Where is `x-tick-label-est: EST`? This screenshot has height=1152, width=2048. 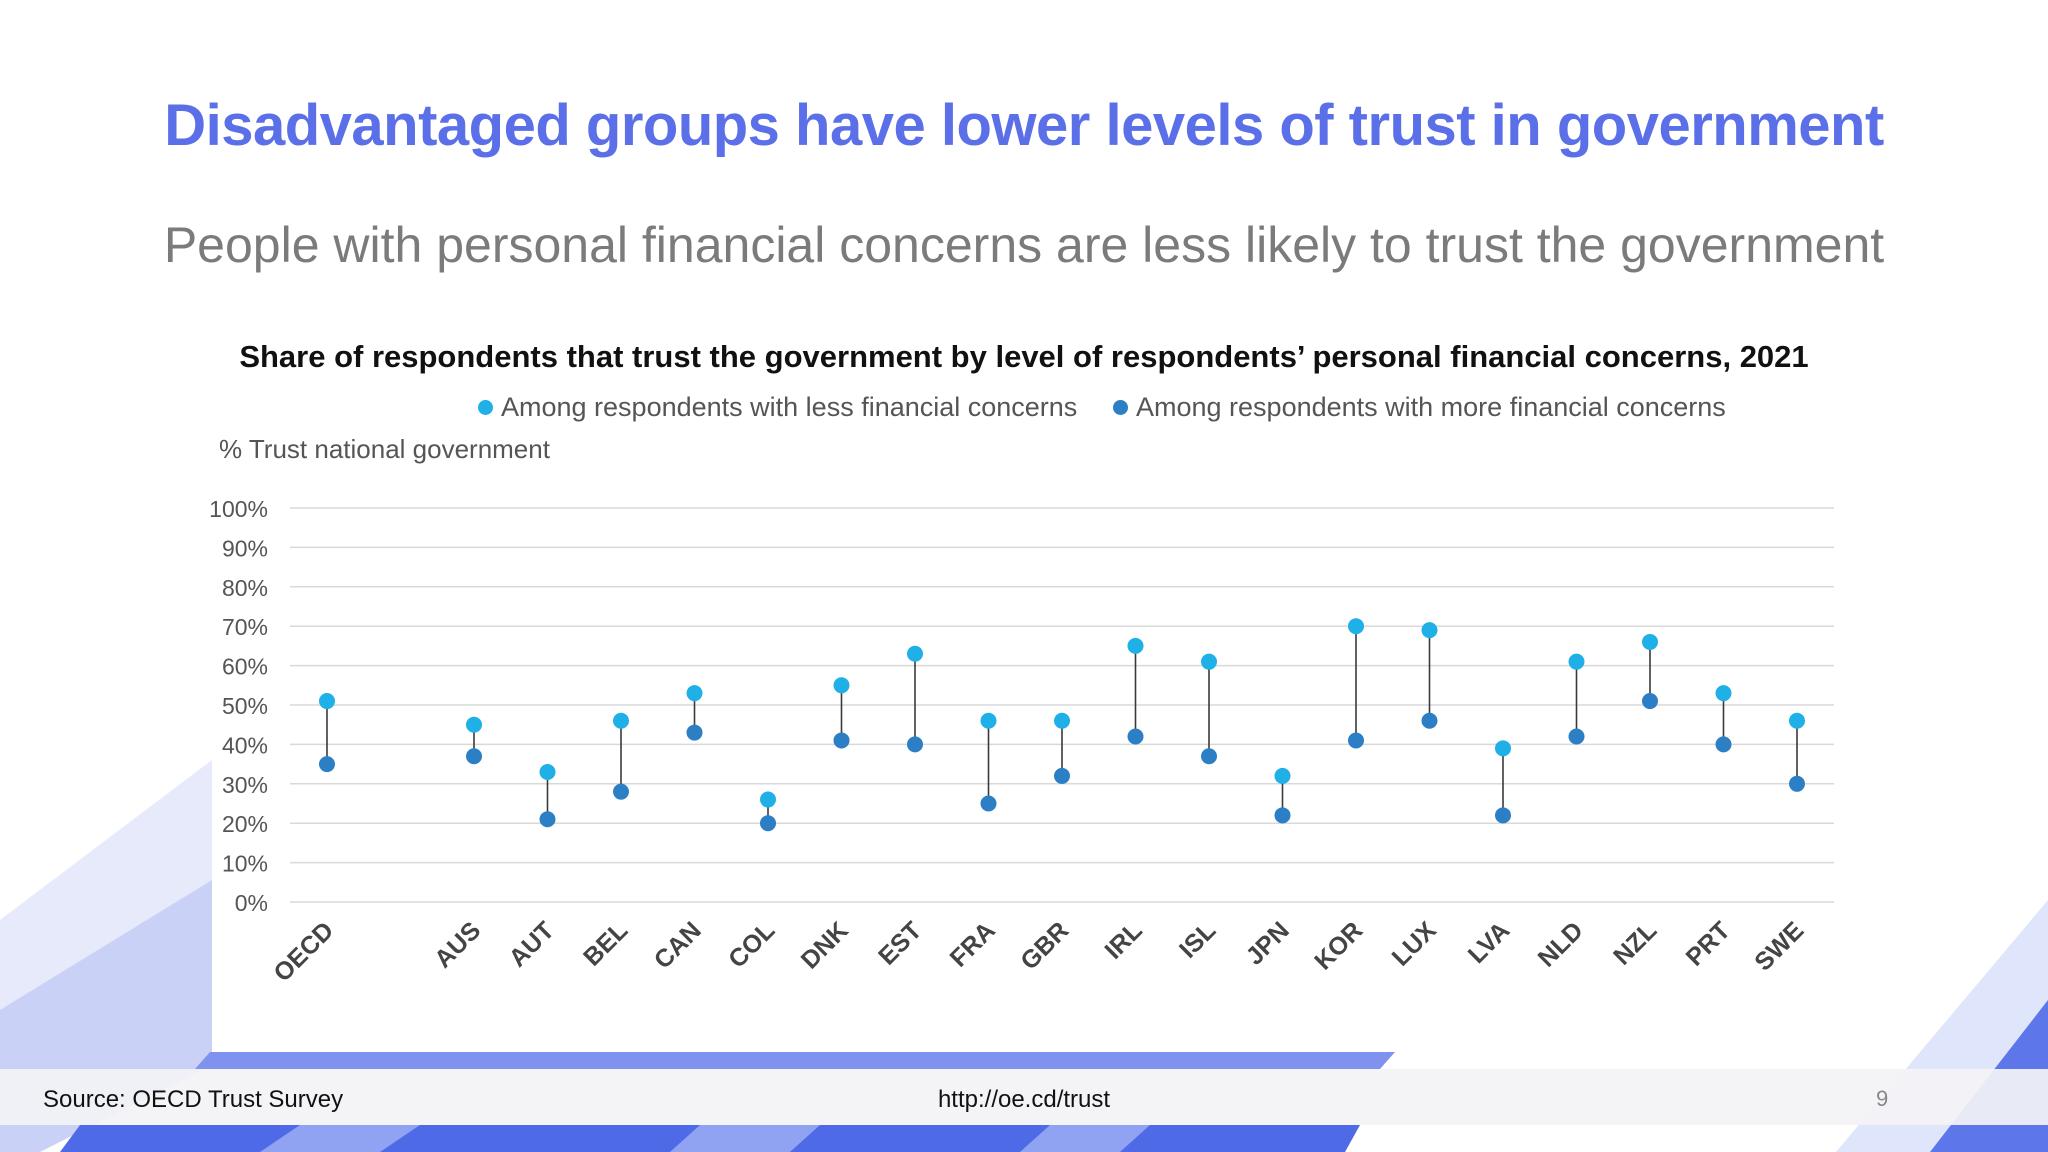
x-tick-label-est: EST is located at coordinates (900, 943).